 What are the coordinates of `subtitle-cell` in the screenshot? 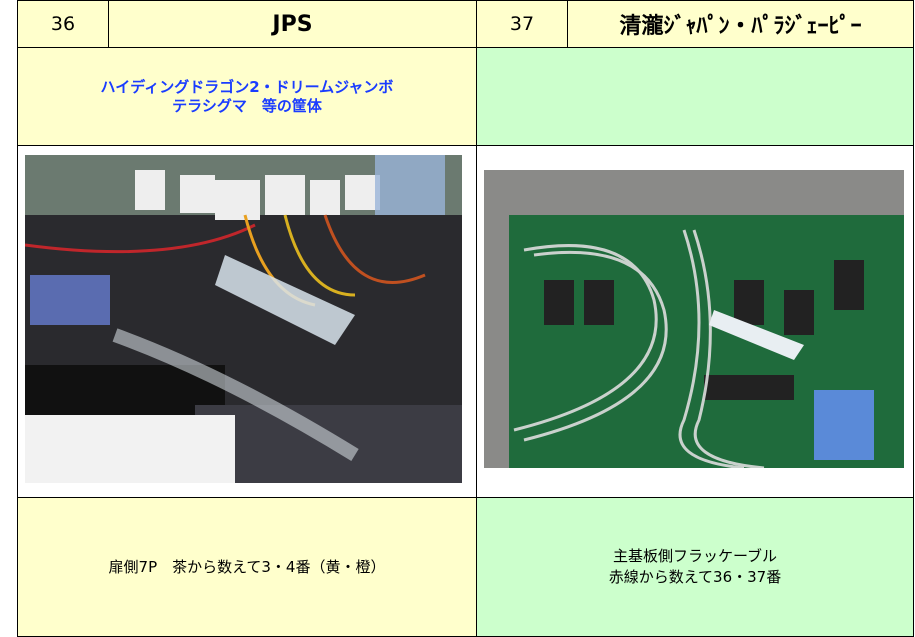 It's located at (695, 96).